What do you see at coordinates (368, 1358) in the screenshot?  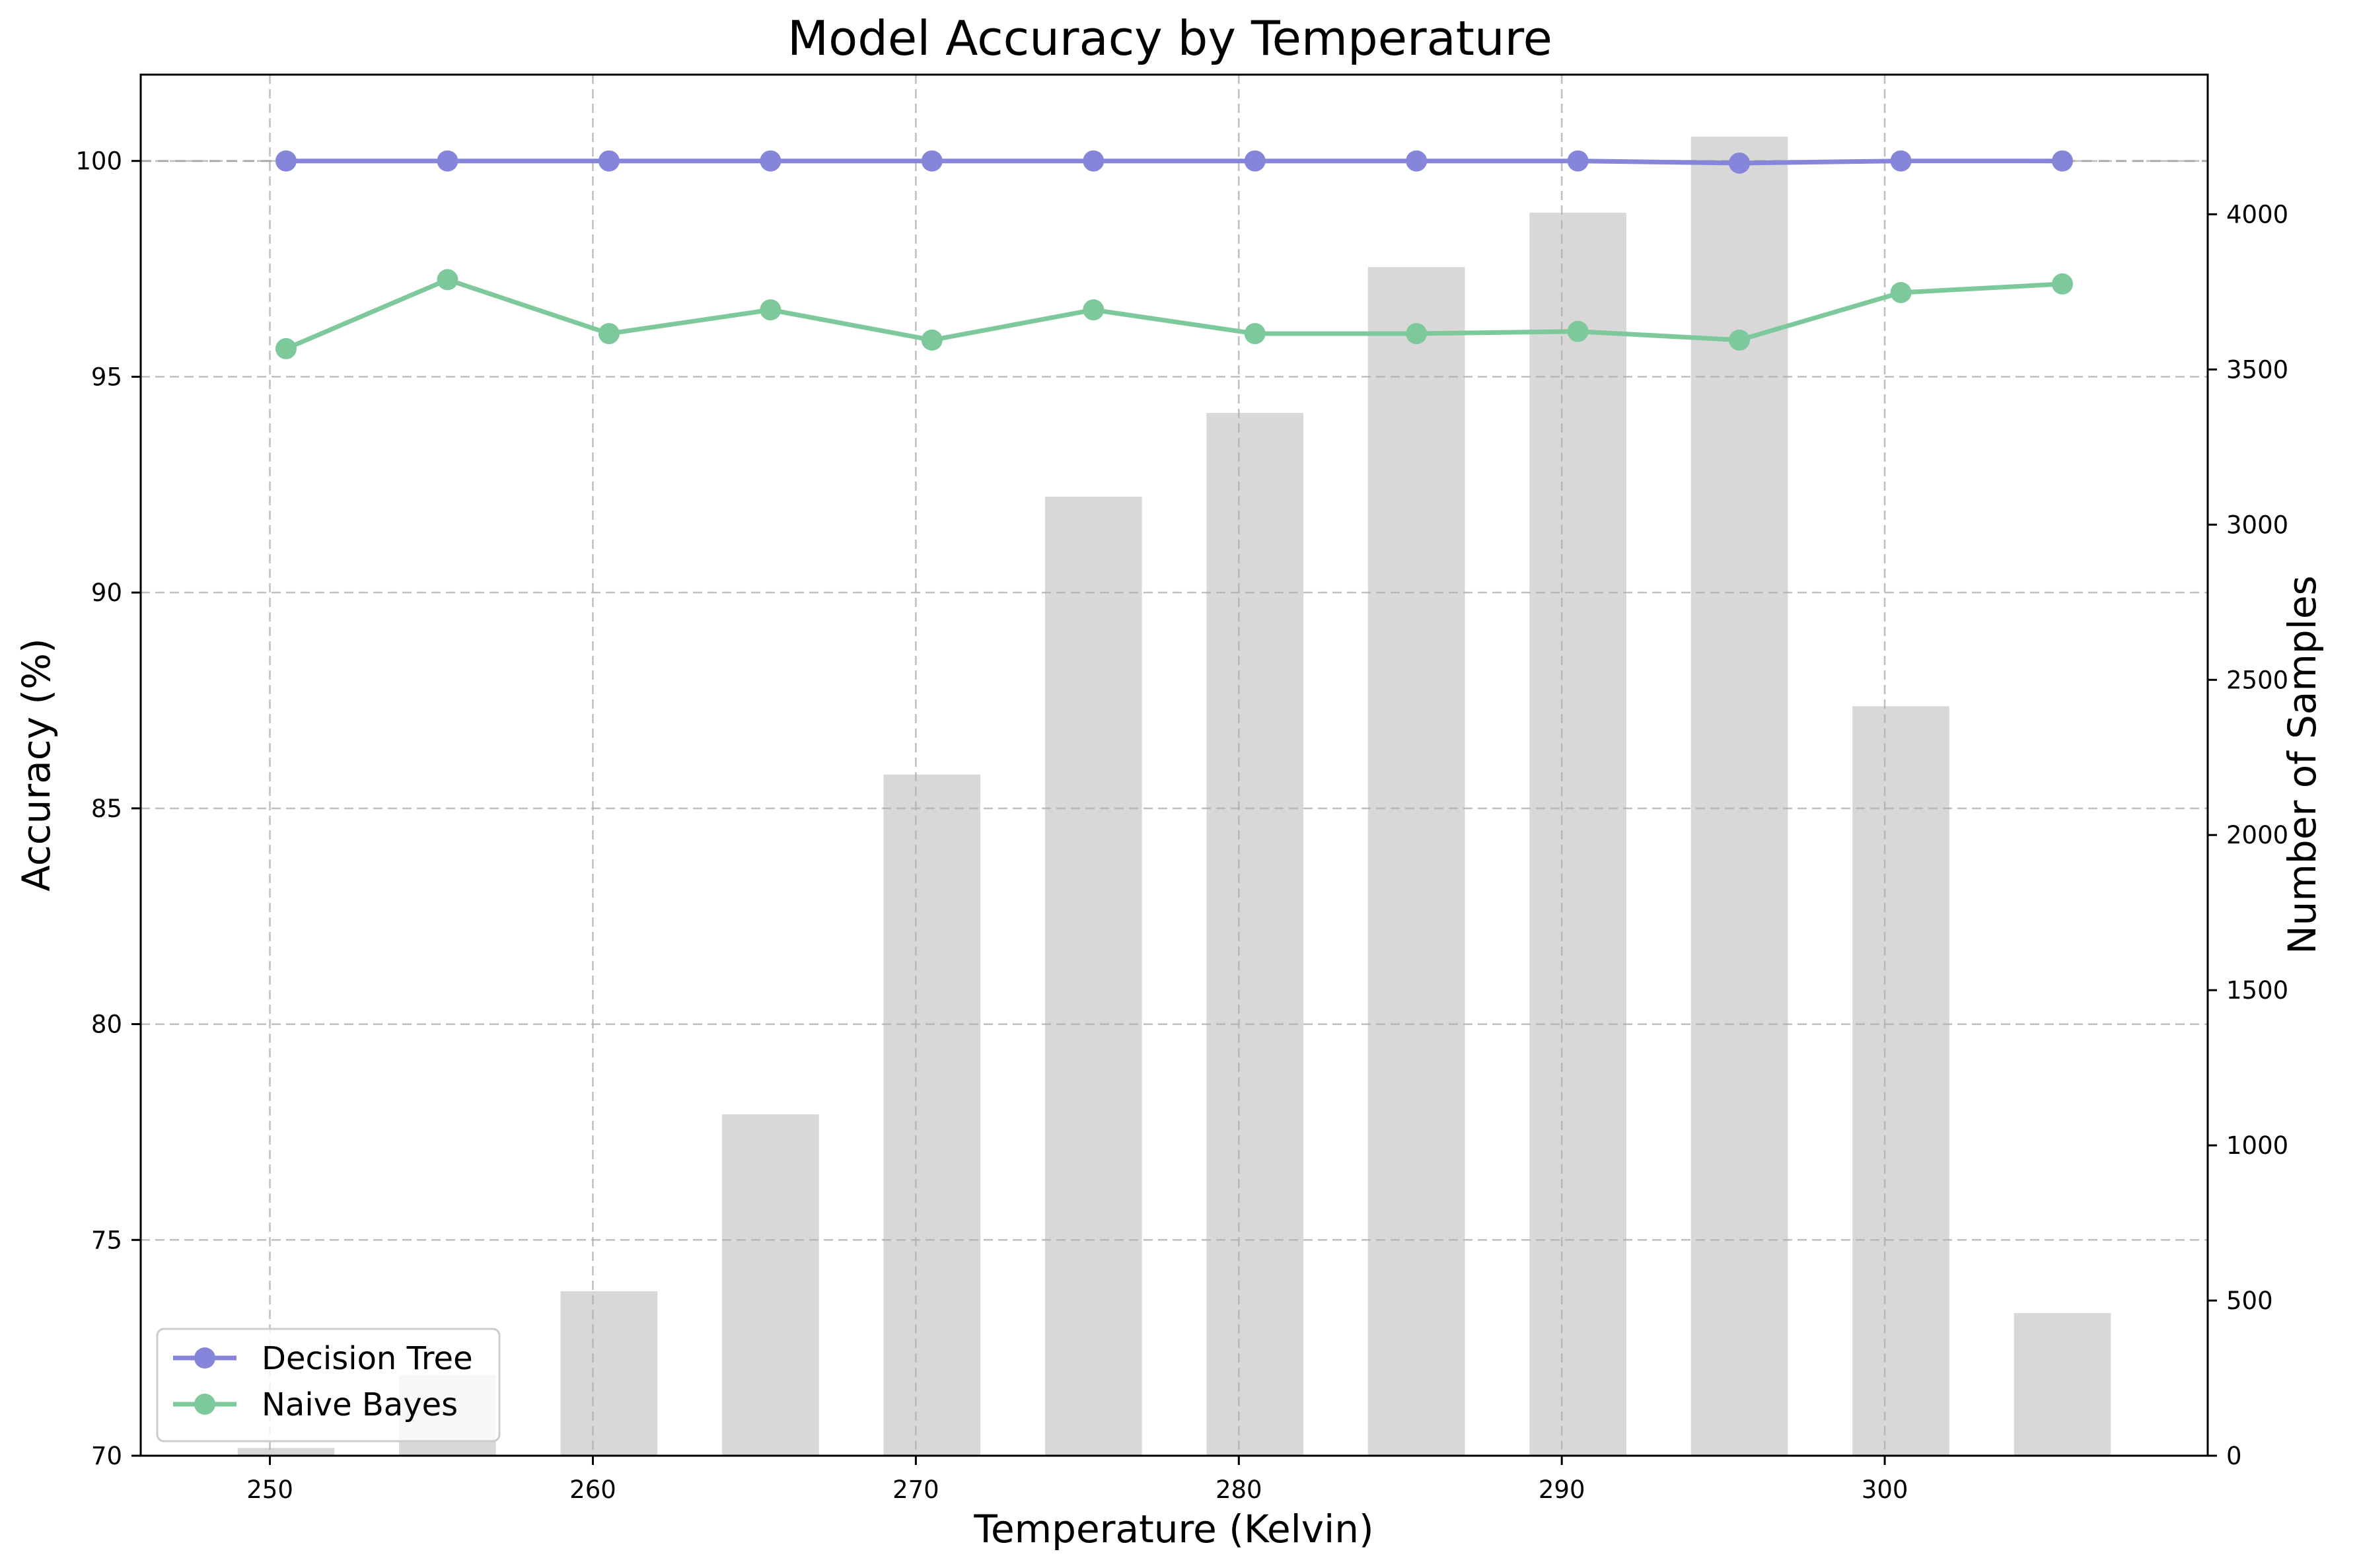 I see `legend-label-decision-tree: Decision Tree` at bounding box center [368, 1358].